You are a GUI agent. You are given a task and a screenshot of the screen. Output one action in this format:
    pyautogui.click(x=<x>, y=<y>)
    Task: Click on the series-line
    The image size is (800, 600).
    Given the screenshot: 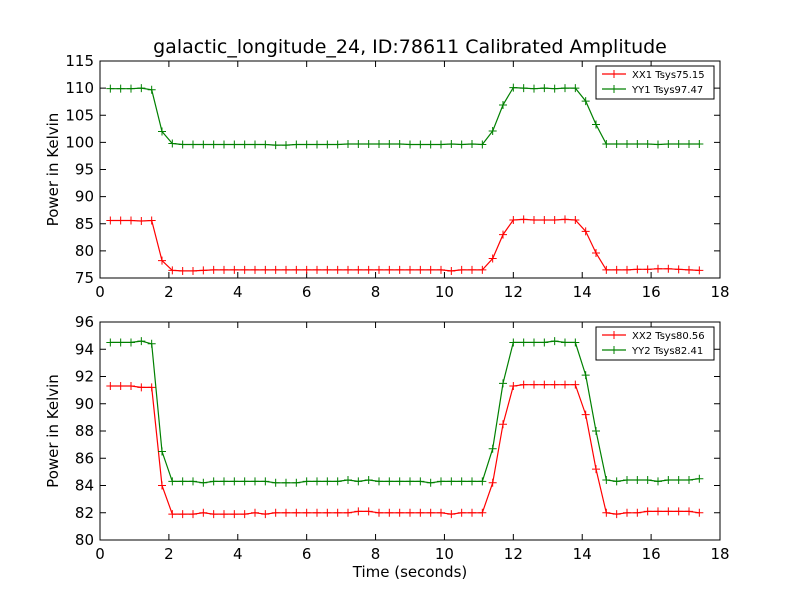 What is the action you would take?
    pyautogui.click(x=405, y=245)
    